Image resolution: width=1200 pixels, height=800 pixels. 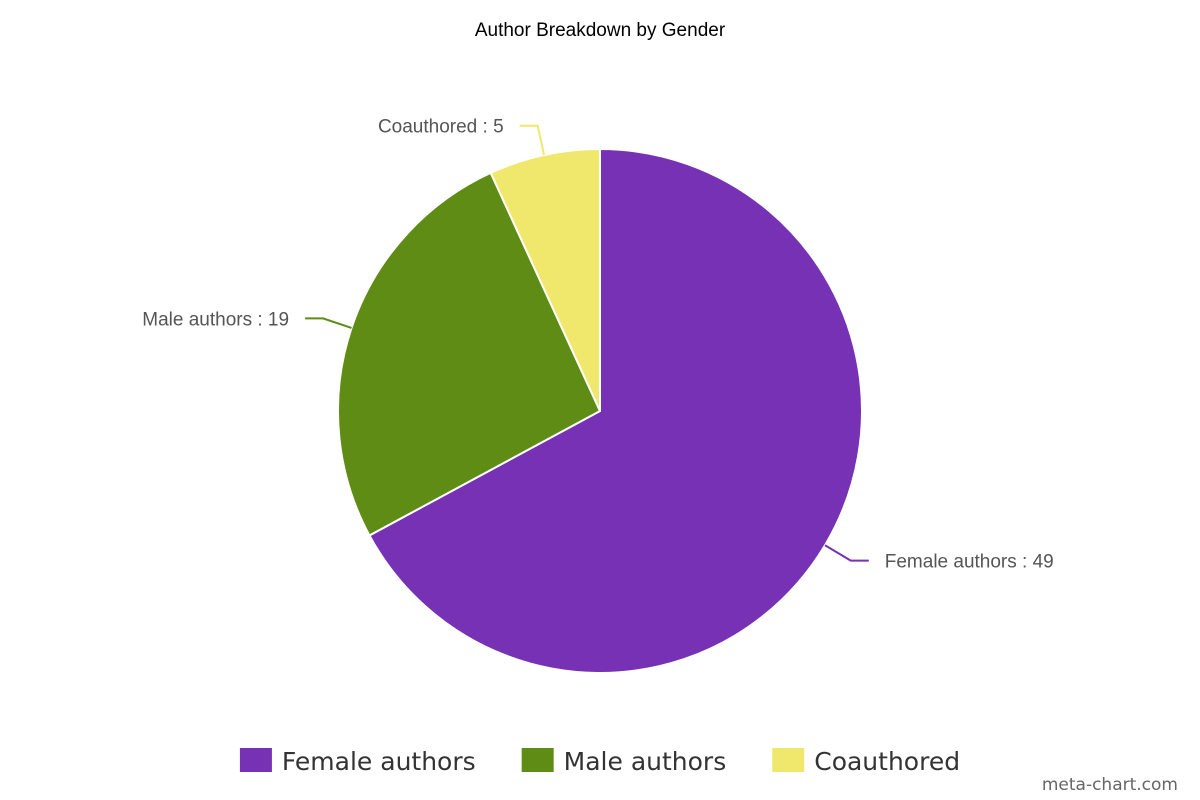 What do you see at coordinates (469, 354) in the screenshot?
I see `pie-slice-male-authors` at bounding box center [469, 354].